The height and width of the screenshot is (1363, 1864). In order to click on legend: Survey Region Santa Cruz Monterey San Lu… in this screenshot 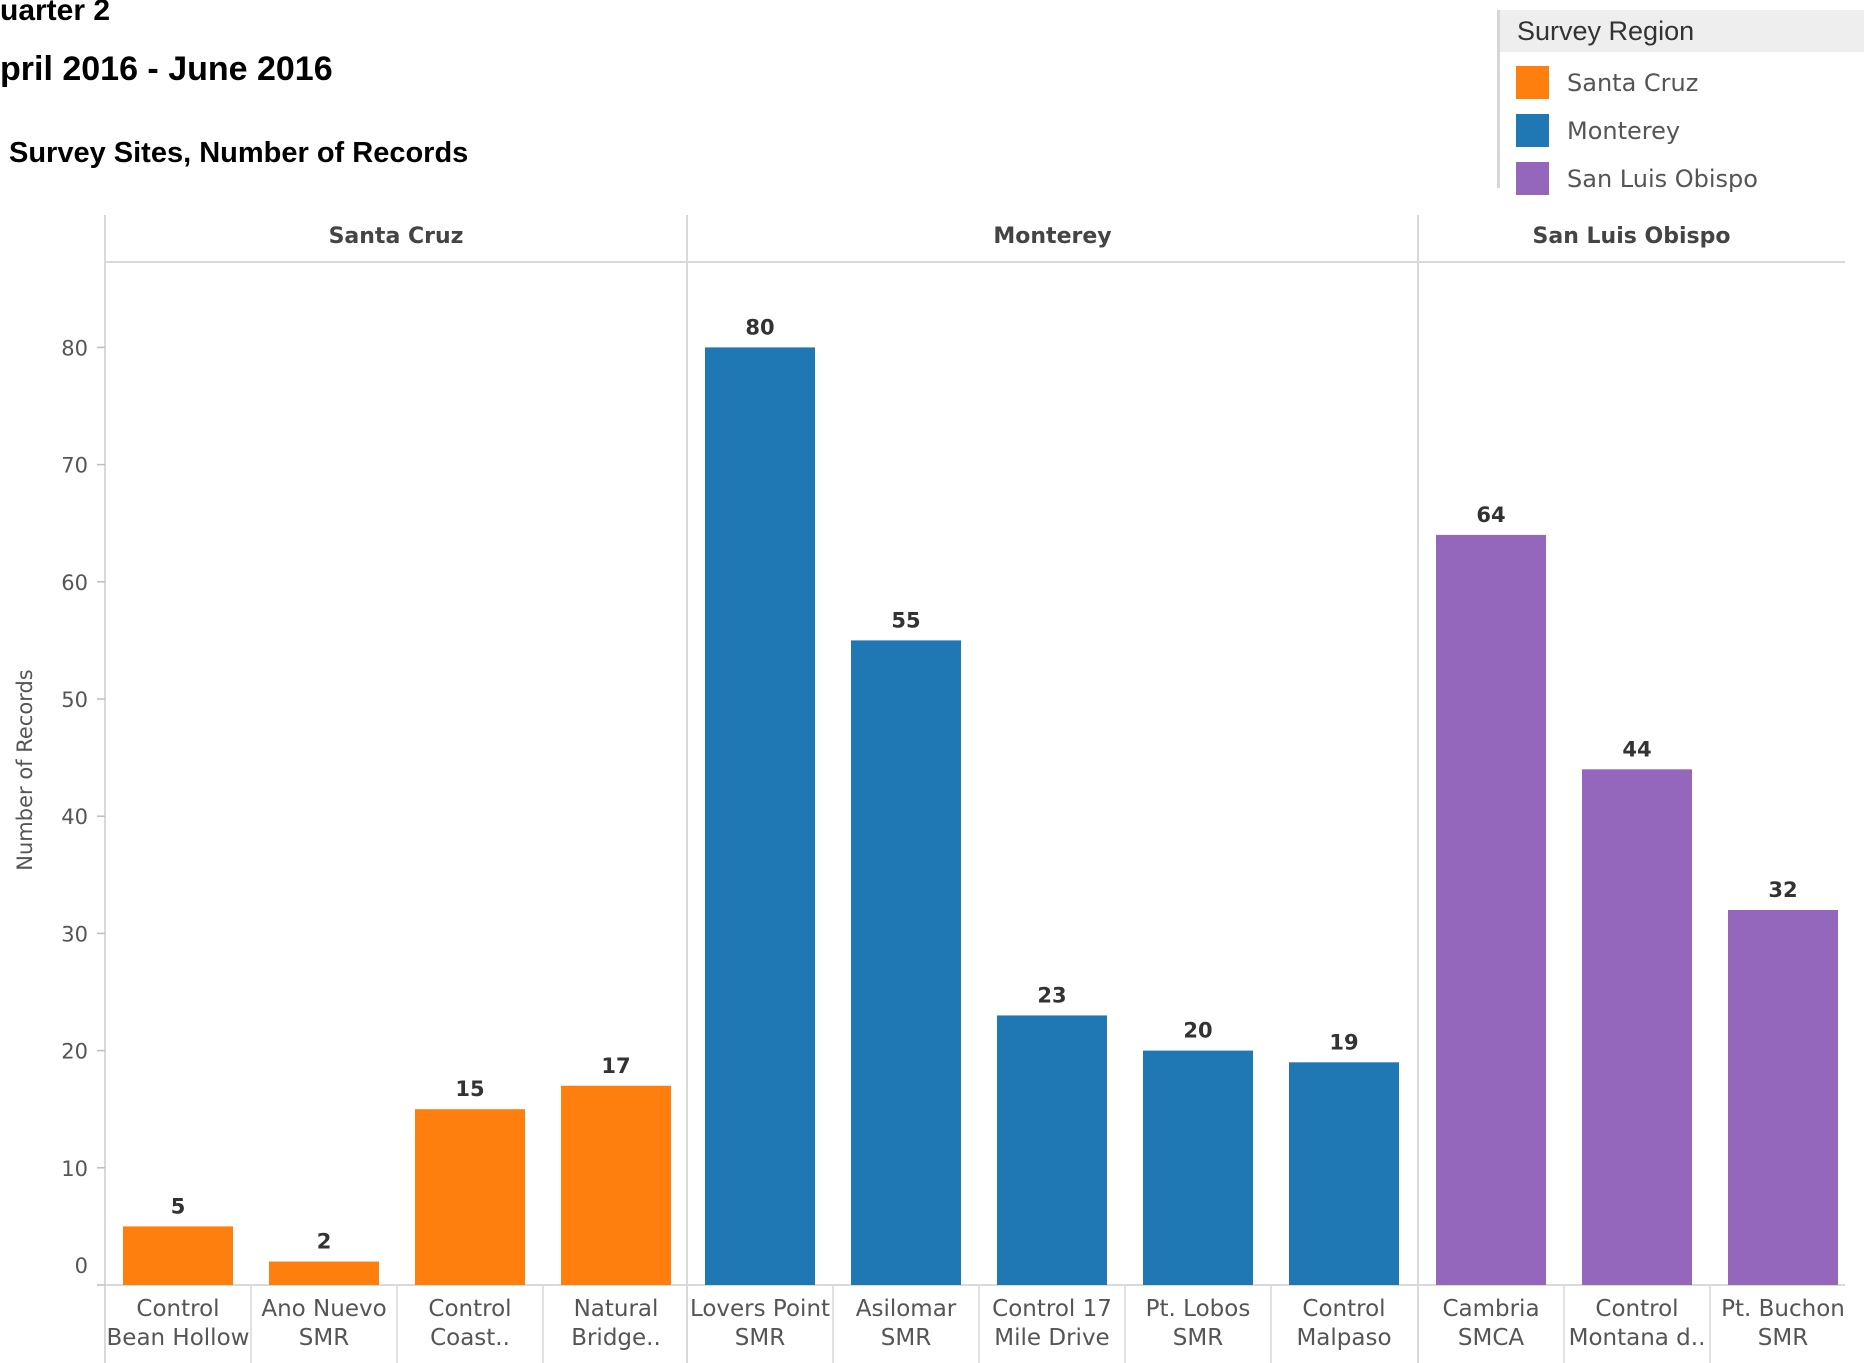, I will do `click(1680, 102)`.